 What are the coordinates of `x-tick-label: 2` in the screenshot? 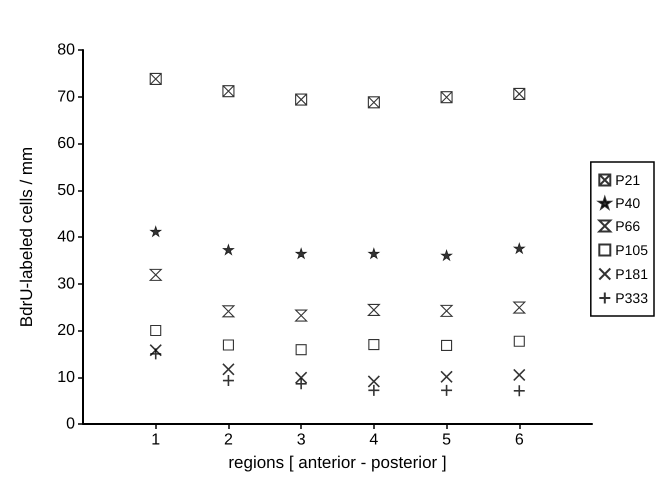 It's located at (228, 440).